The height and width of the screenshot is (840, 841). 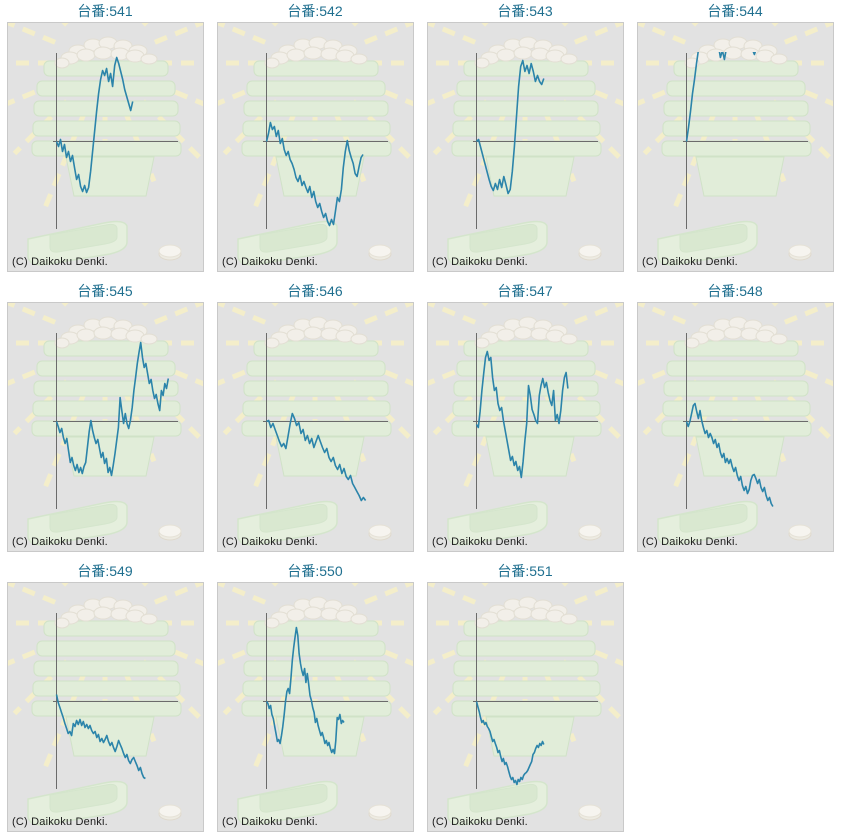 I want to click on machine-chart-cell: 台番:542 (C) Daikoku Denki., so click(x=315, y=140).